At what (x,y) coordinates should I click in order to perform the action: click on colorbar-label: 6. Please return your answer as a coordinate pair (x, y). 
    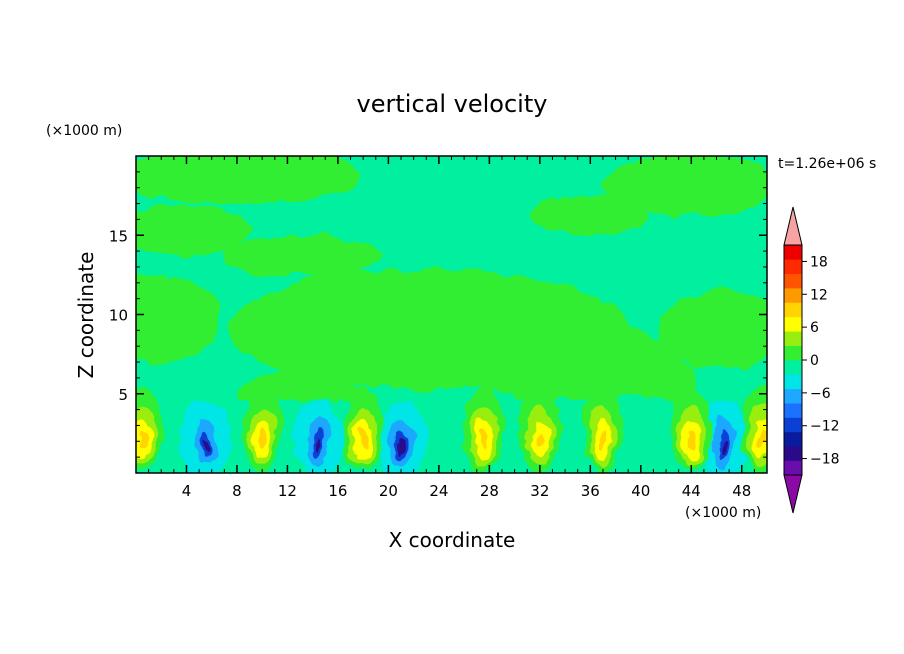
    Looking at the image, I should click on (814, 328).